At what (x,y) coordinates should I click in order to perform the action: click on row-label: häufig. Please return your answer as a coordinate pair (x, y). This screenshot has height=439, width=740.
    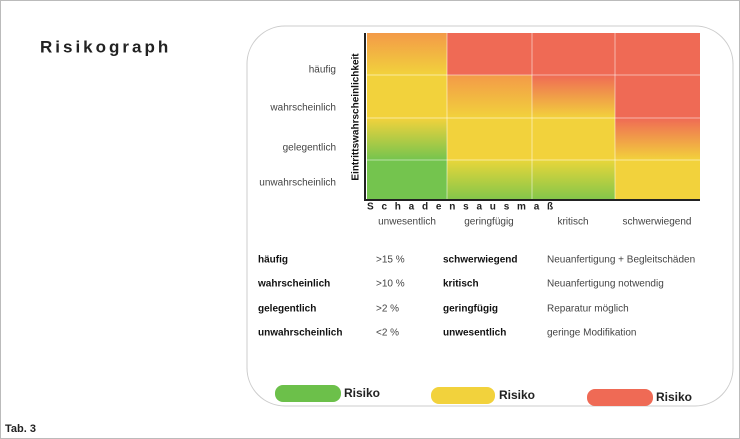
    Looking at the image, I should click on (322, 70).